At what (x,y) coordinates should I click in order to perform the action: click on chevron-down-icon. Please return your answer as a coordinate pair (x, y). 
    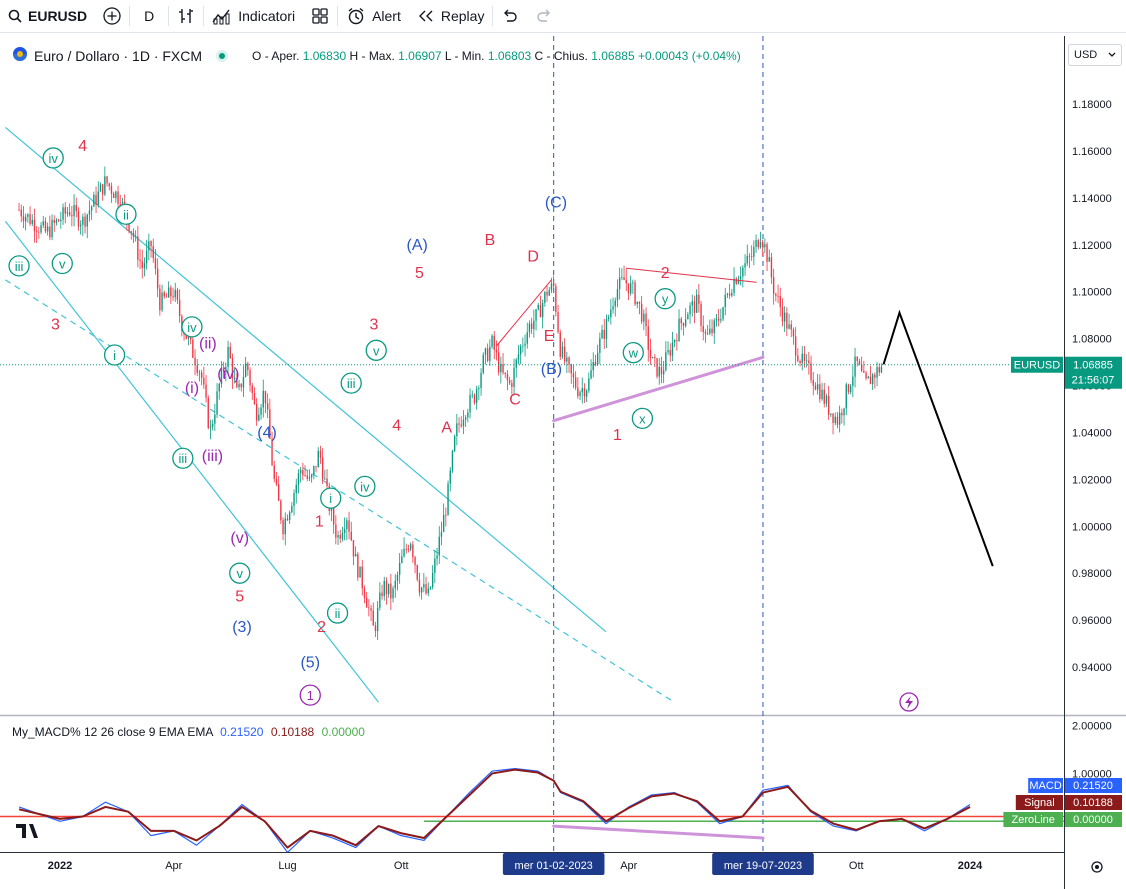
    Looking at the image, I should click on (1112, 55).